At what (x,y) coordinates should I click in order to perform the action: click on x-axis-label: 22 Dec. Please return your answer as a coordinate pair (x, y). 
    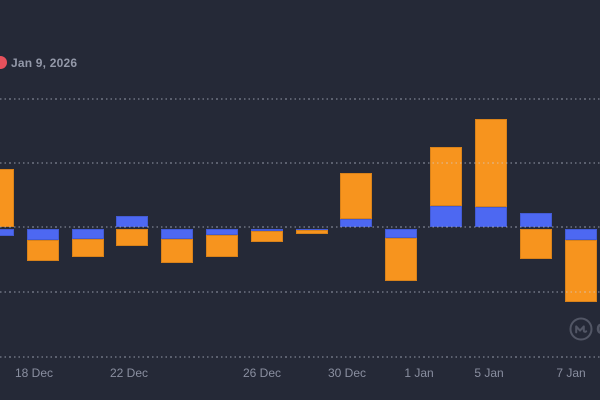
    Looking at the image, I should click on (129, 373).